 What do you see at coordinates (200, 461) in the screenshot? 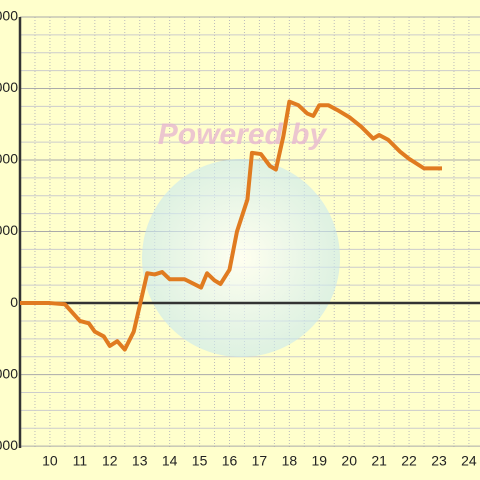
I see `x-tick-label: 15` at bounding box center [200, 461].